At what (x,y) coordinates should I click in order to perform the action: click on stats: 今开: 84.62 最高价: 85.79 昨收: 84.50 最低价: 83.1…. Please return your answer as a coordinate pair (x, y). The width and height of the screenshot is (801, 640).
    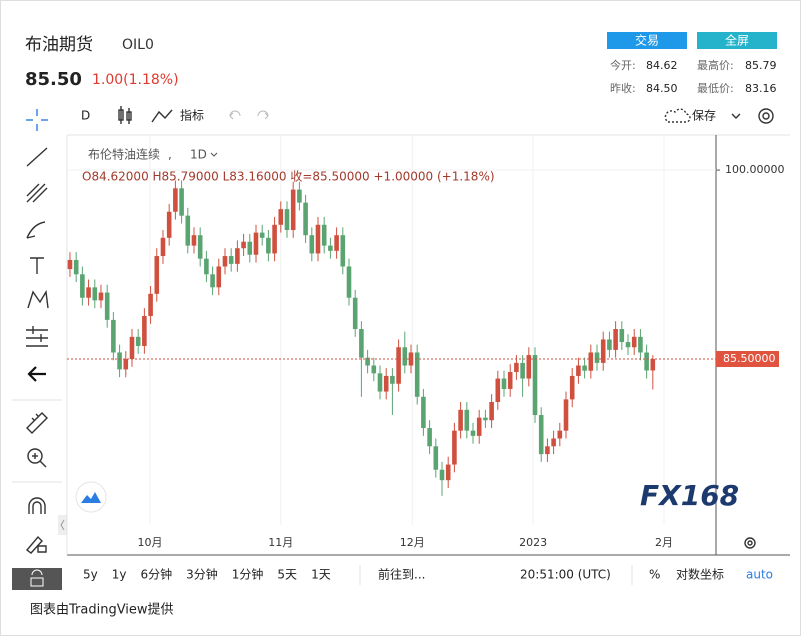
    Looking at the image, I should click on (693, 76).